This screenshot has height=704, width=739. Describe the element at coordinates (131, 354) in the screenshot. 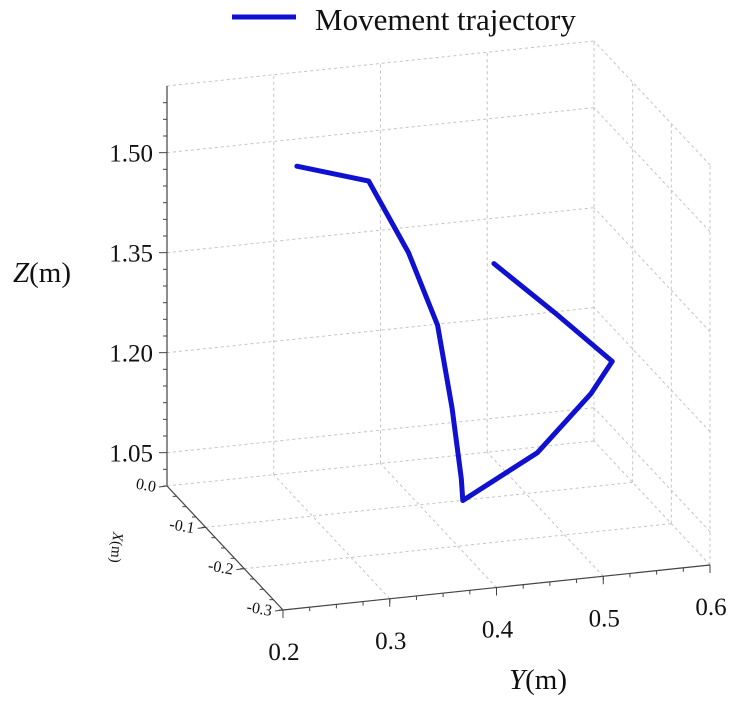

I see `z-tick-label: 1.20` at that location.